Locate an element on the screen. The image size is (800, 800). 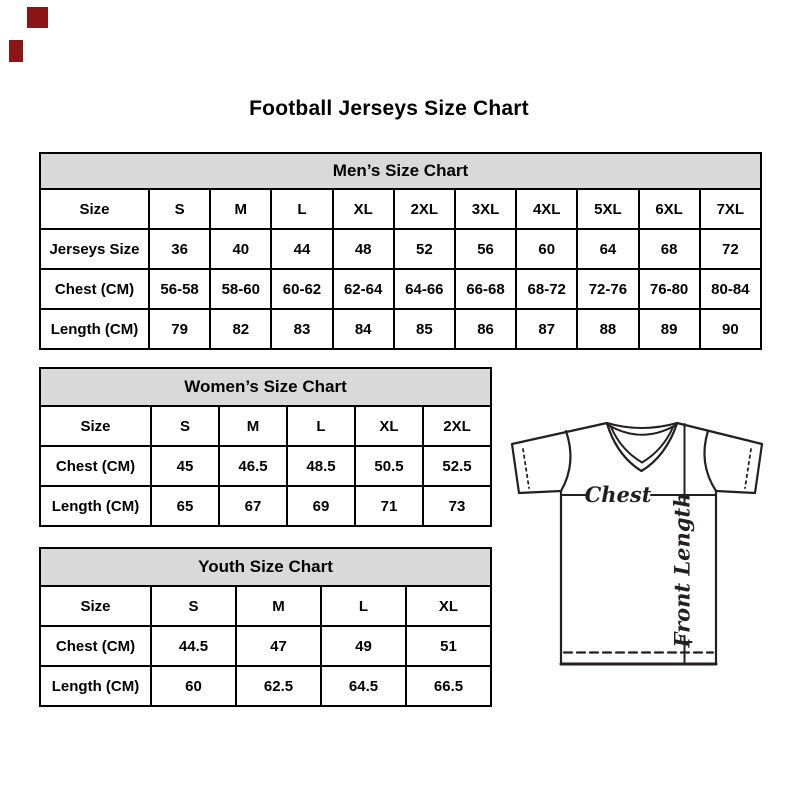
size-value-cell: 62.5 is located at coordinates (278, 686).